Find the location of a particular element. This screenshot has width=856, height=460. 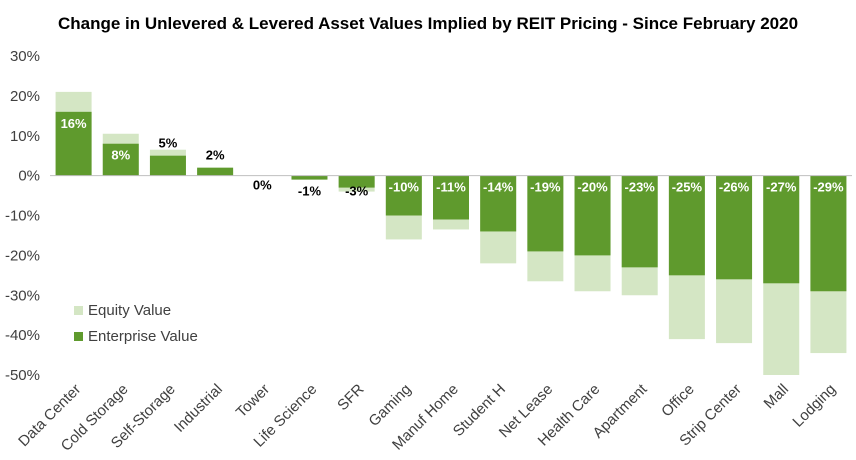

data-label: -19% is located at coordinates (545, 187).